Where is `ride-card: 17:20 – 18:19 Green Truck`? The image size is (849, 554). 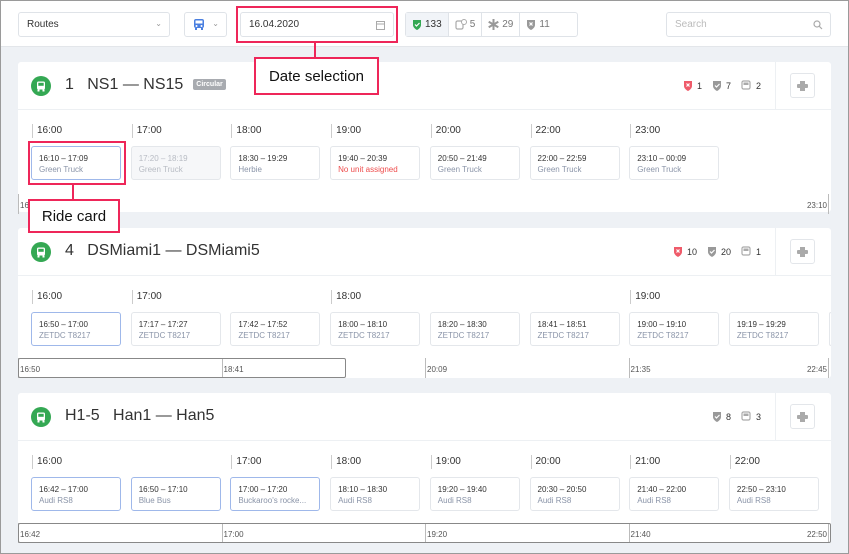
ride-card: 17:20 – 18:19 Green Truck is located at coordinates (175, 163).